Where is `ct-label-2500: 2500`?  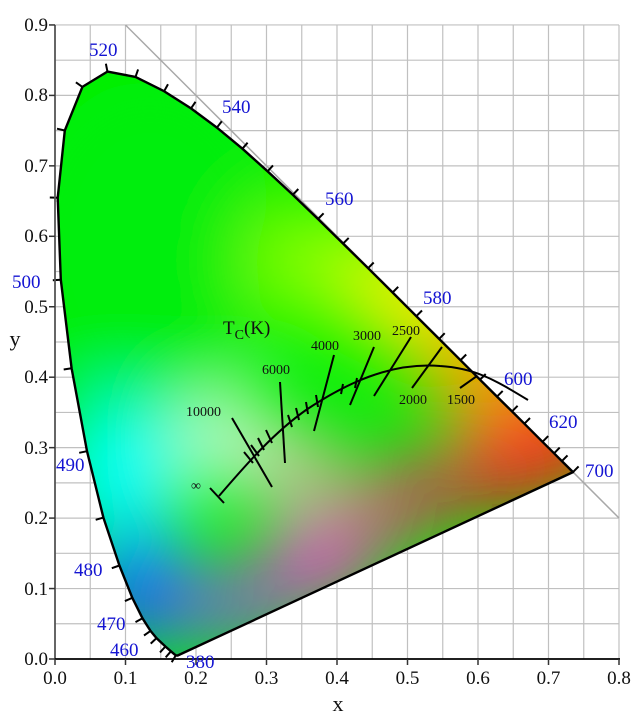 ct-label-2500: 2500 is located at coordinates (406, 331).